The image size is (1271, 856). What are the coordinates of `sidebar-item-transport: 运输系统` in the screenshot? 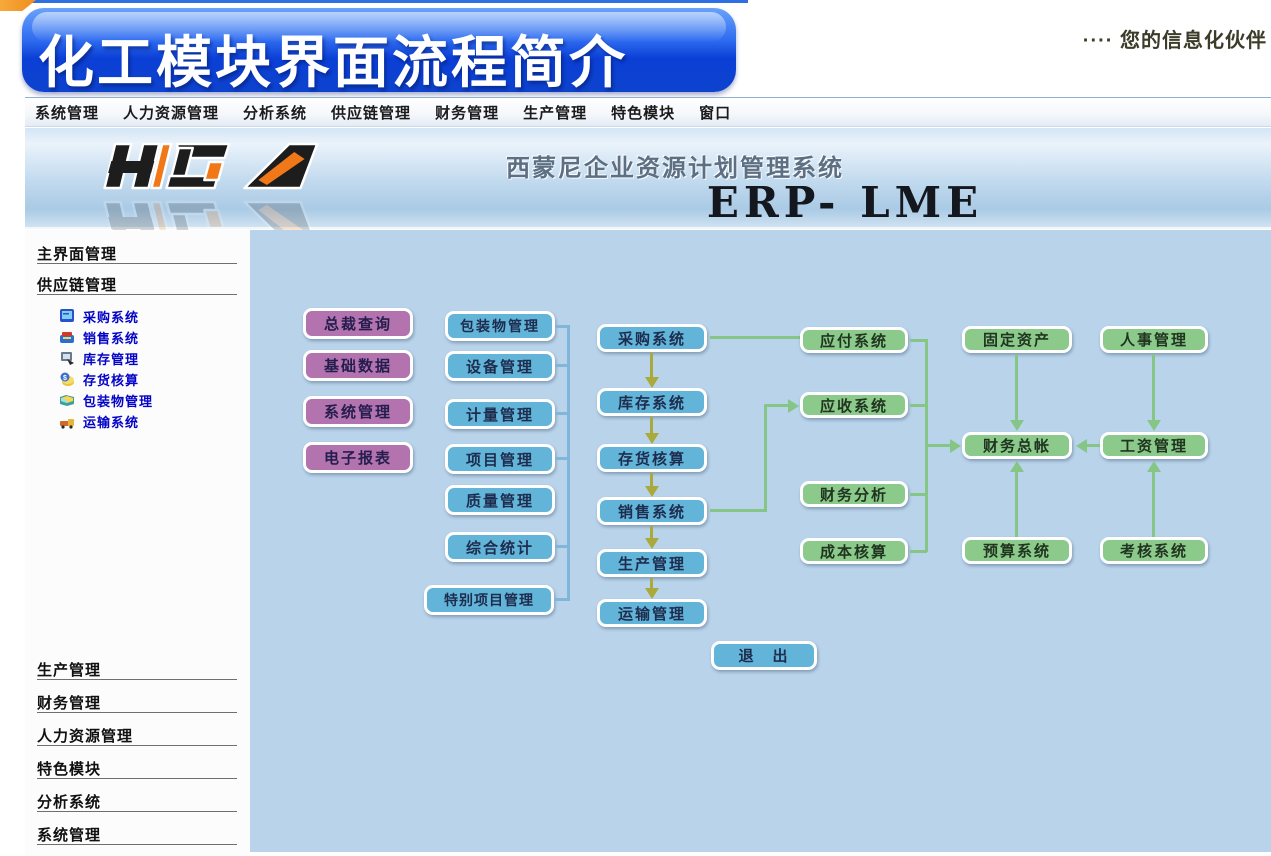 It's located at (151, 421).